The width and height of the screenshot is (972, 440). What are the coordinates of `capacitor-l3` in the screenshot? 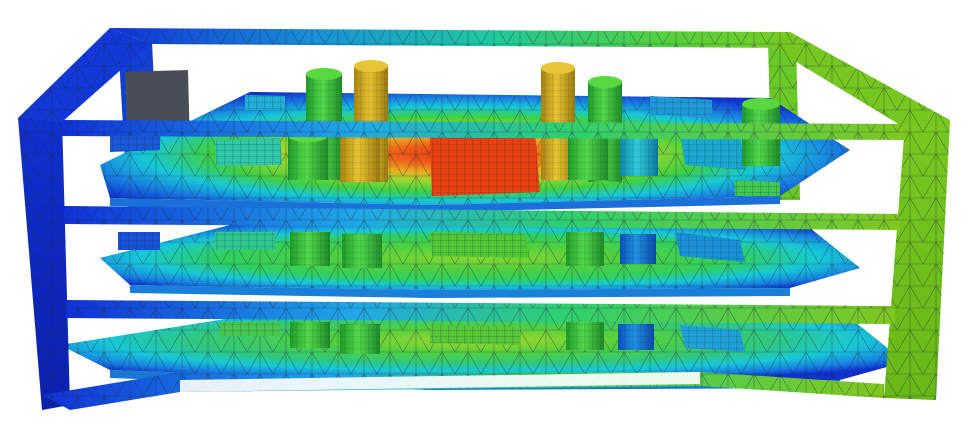 It's located at (472, 338).